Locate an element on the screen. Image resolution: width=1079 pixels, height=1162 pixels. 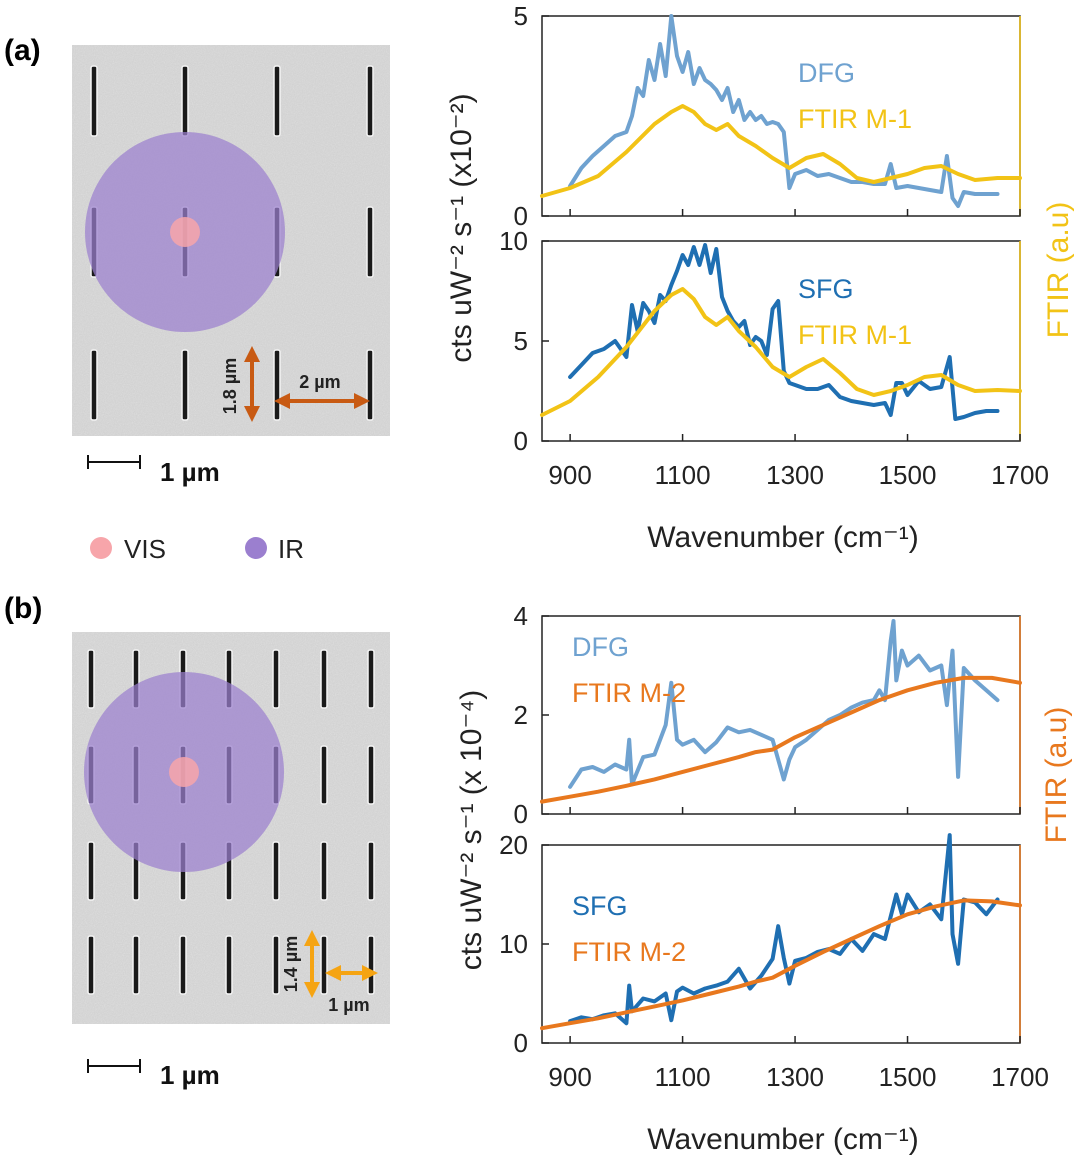
ir-key-label: IR is located at coordinates (291, 549).